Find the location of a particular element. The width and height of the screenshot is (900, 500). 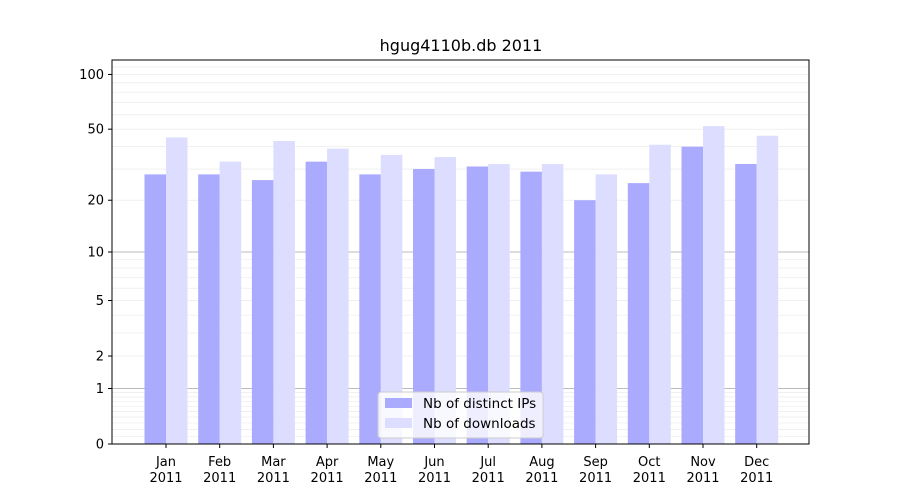

x-tick-label-month: Jul is located at coordinates (487, 462).